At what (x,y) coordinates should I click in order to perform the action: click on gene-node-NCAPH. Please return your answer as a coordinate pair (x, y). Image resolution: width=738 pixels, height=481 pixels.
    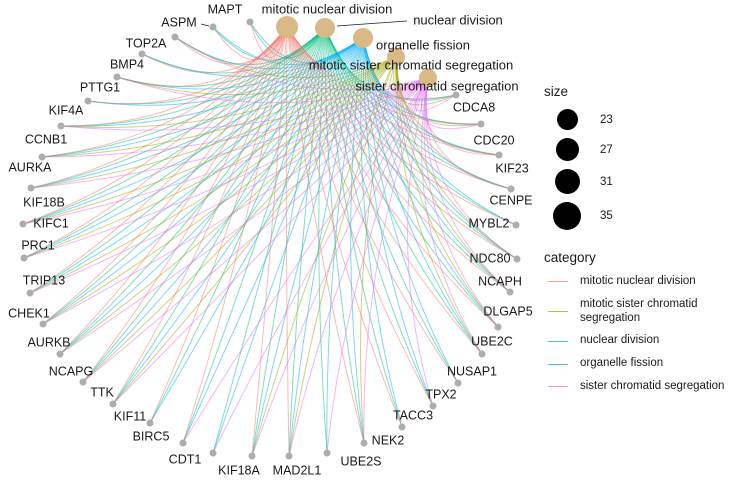
    Looking at the image, I should click on (510, 292).